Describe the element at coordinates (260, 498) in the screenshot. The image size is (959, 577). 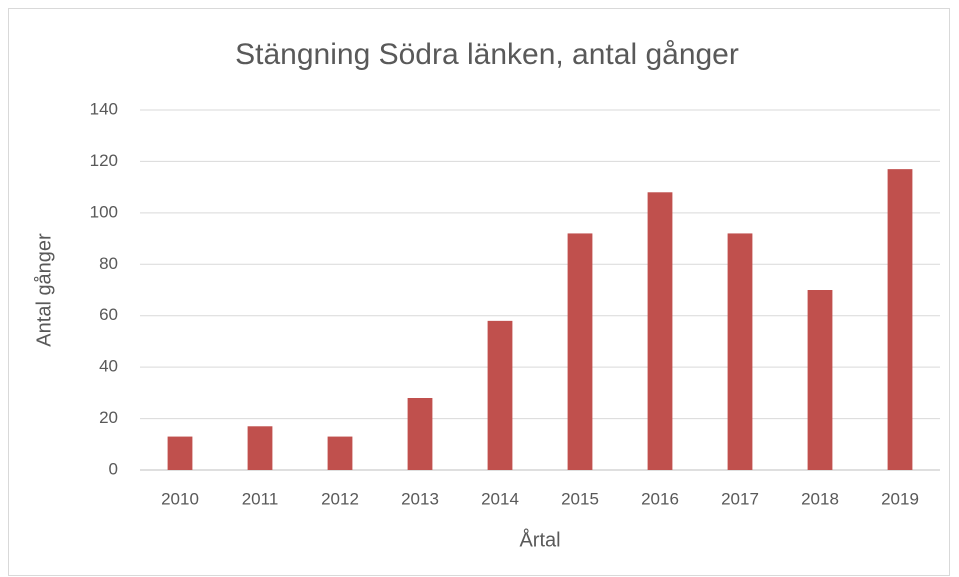
I see `x-tick-label: 2011` at that location.